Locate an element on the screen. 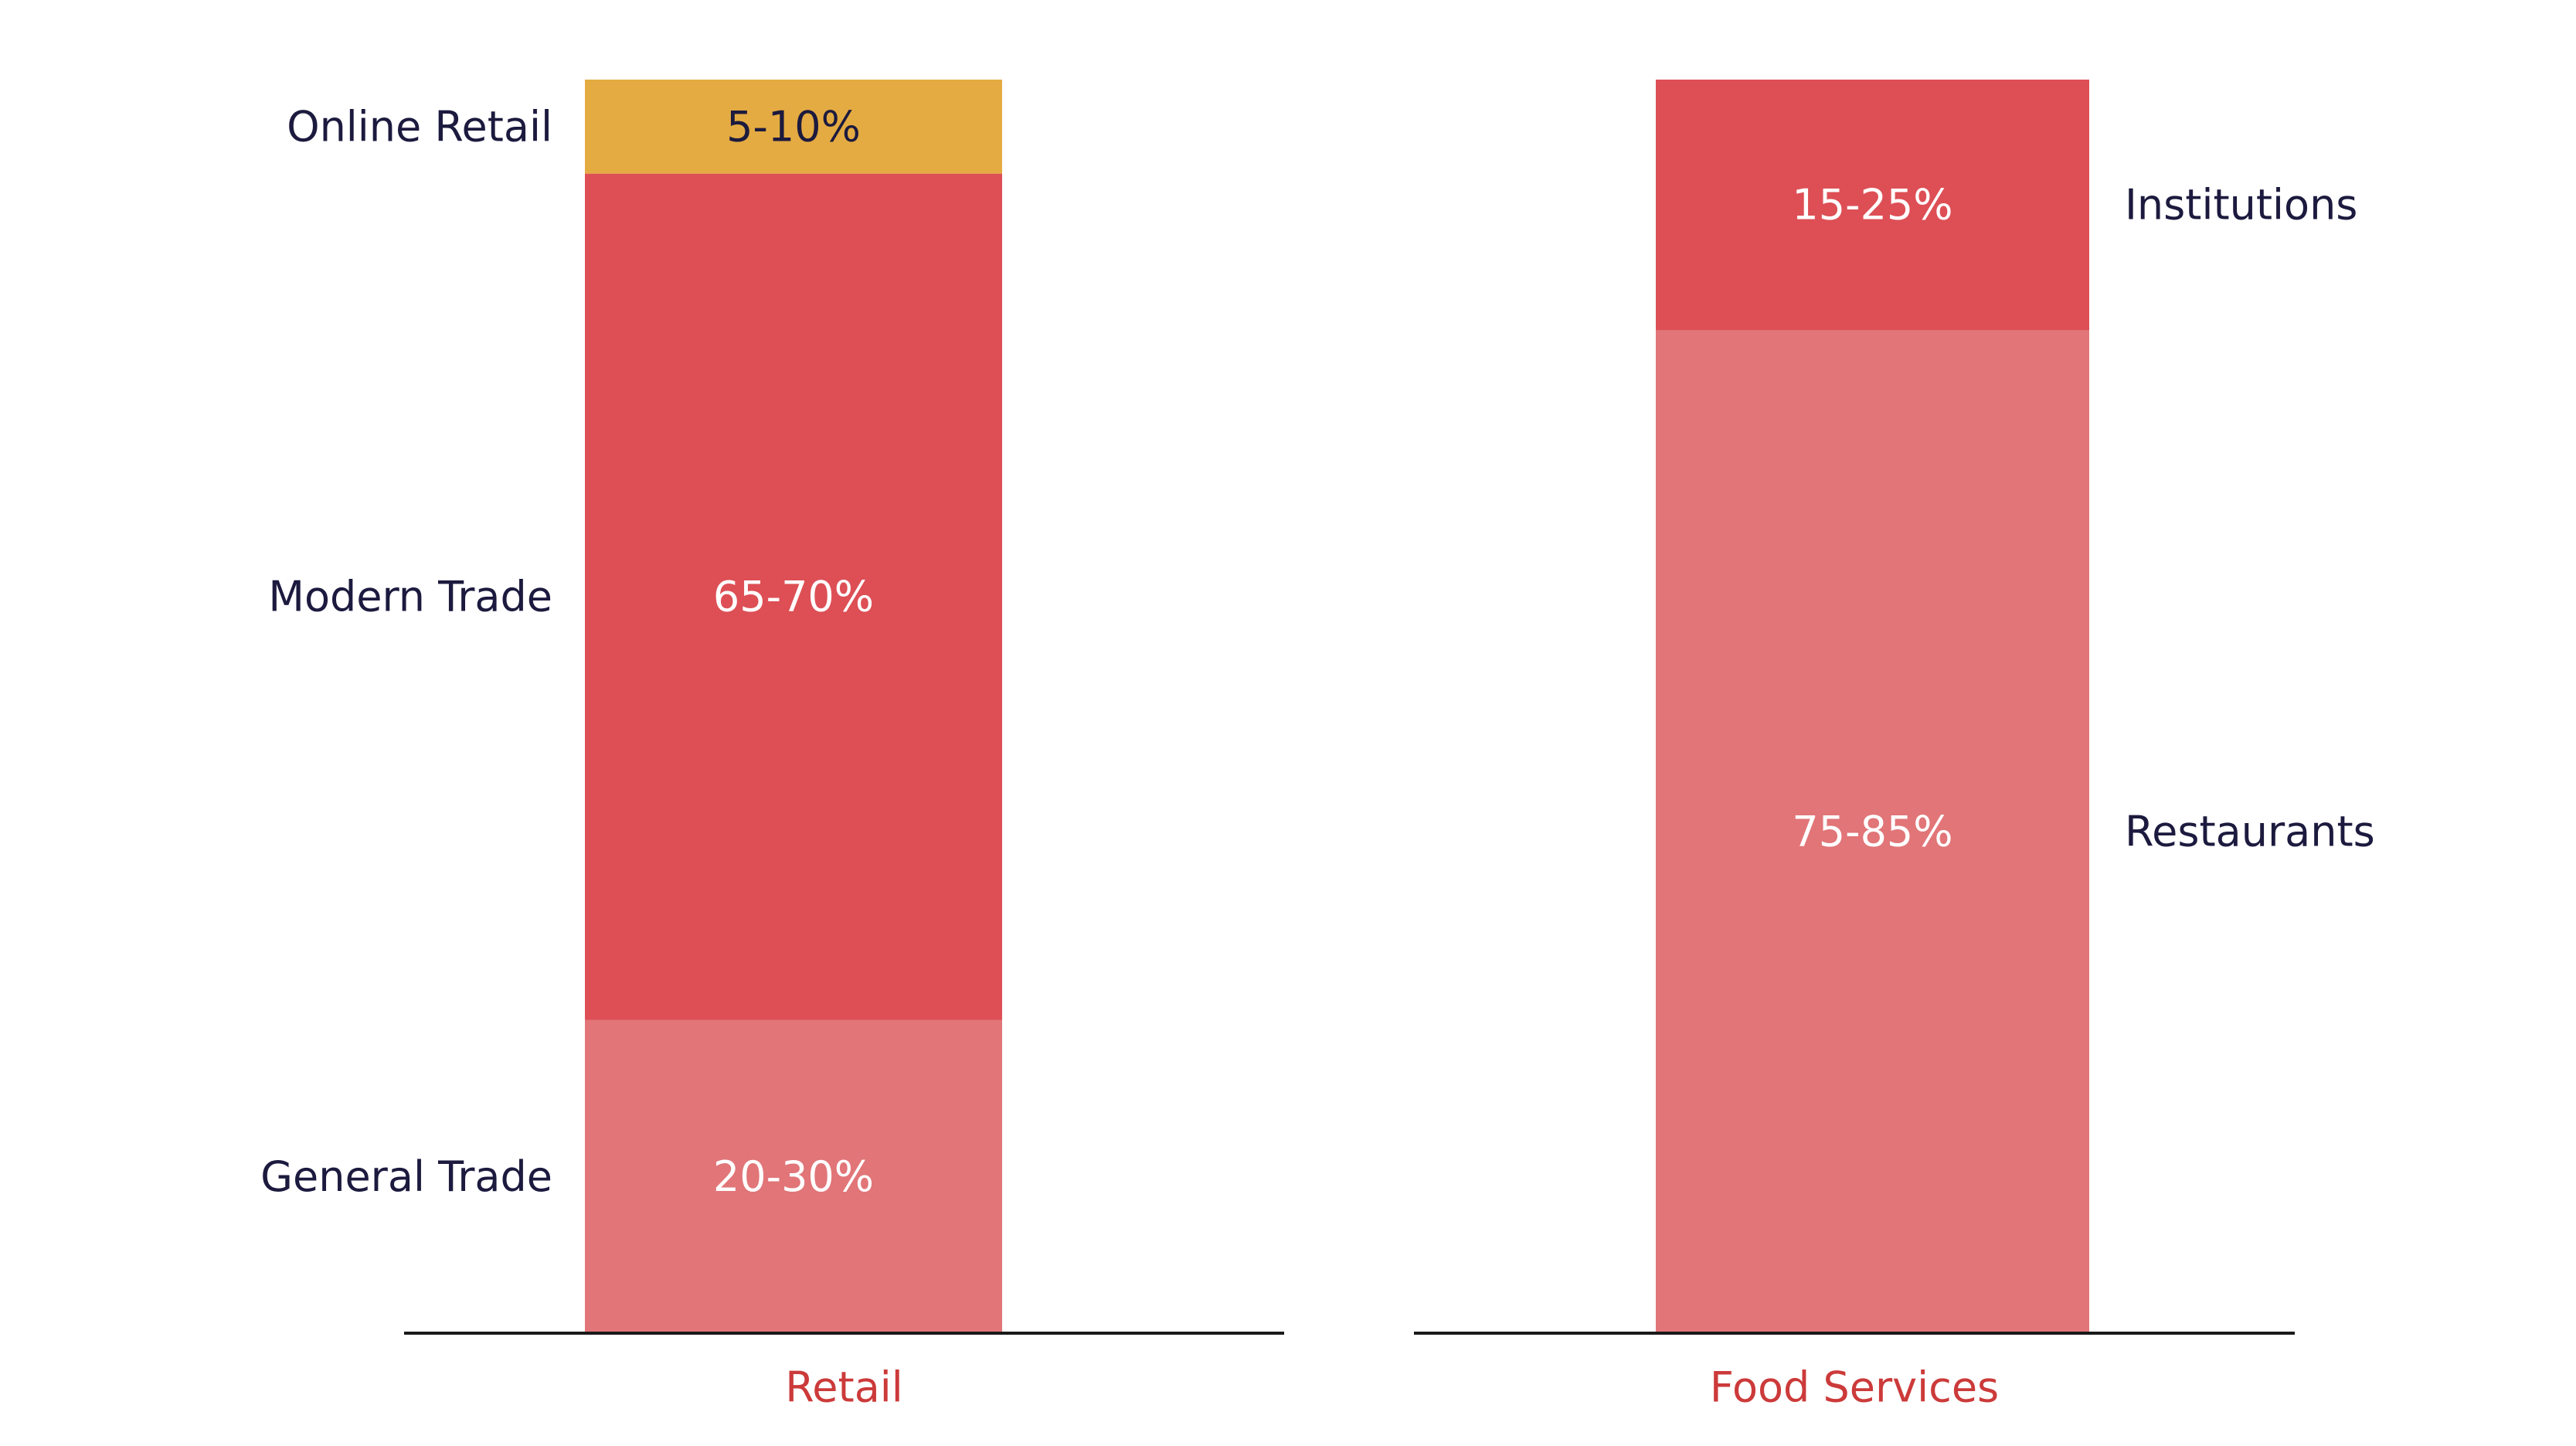 Image resolution: width=2576 pixels, height=1446 pixels. value-label-online-retail: 5-10% is located at coordinates (793, 127).